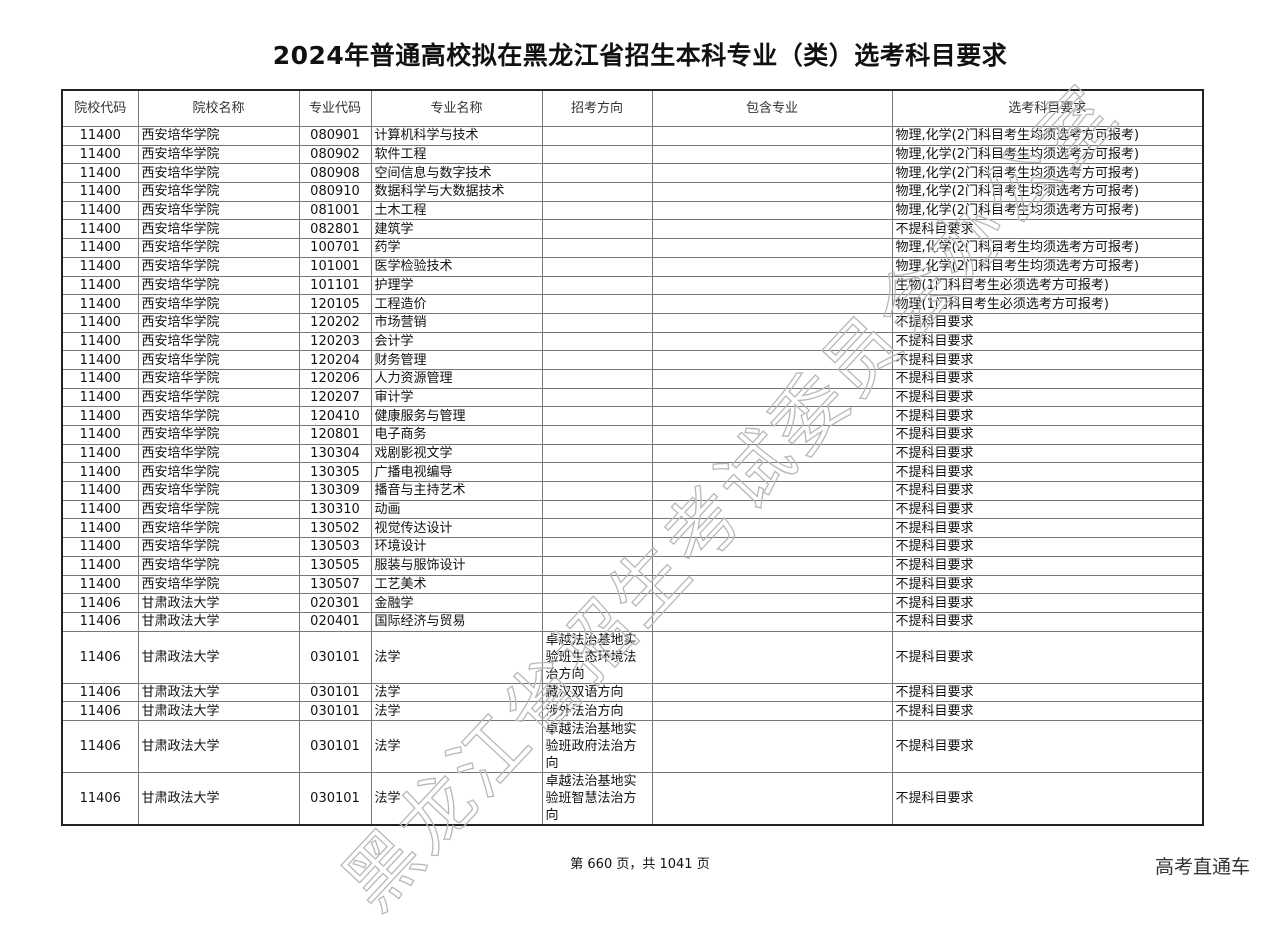 This screenshot has width=1280, height=929. I want to click on cell-major-name: 会计学, so click(456, 341).